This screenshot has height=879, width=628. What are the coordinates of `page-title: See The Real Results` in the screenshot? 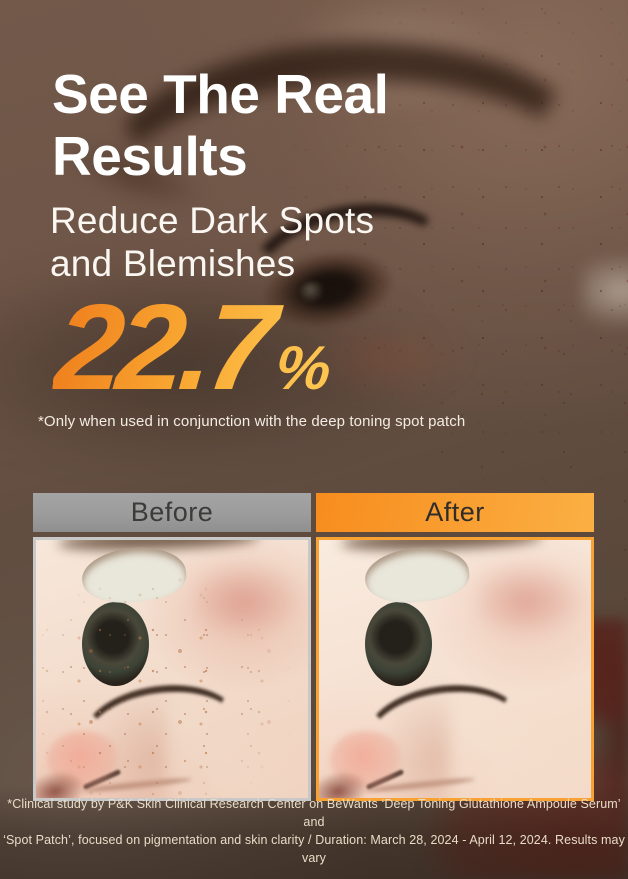 It's located at (220, 125).